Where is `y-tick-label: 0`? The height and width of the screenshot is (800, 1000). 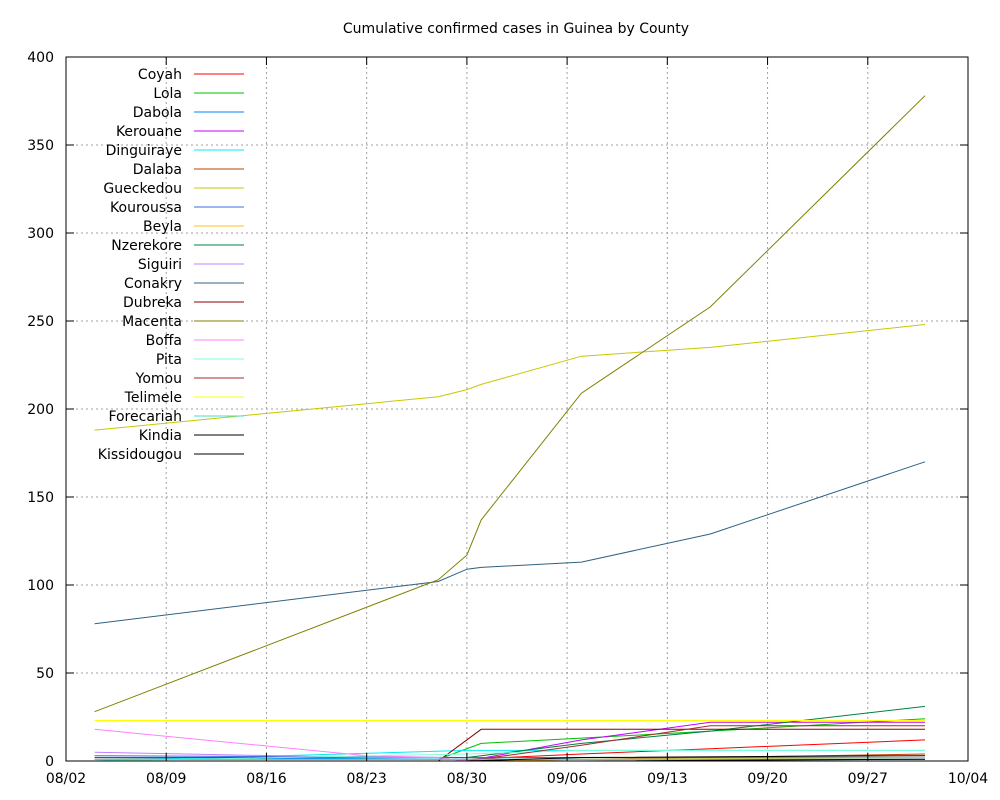
y-tick-label: 0 is located at coordinates (49, 762).